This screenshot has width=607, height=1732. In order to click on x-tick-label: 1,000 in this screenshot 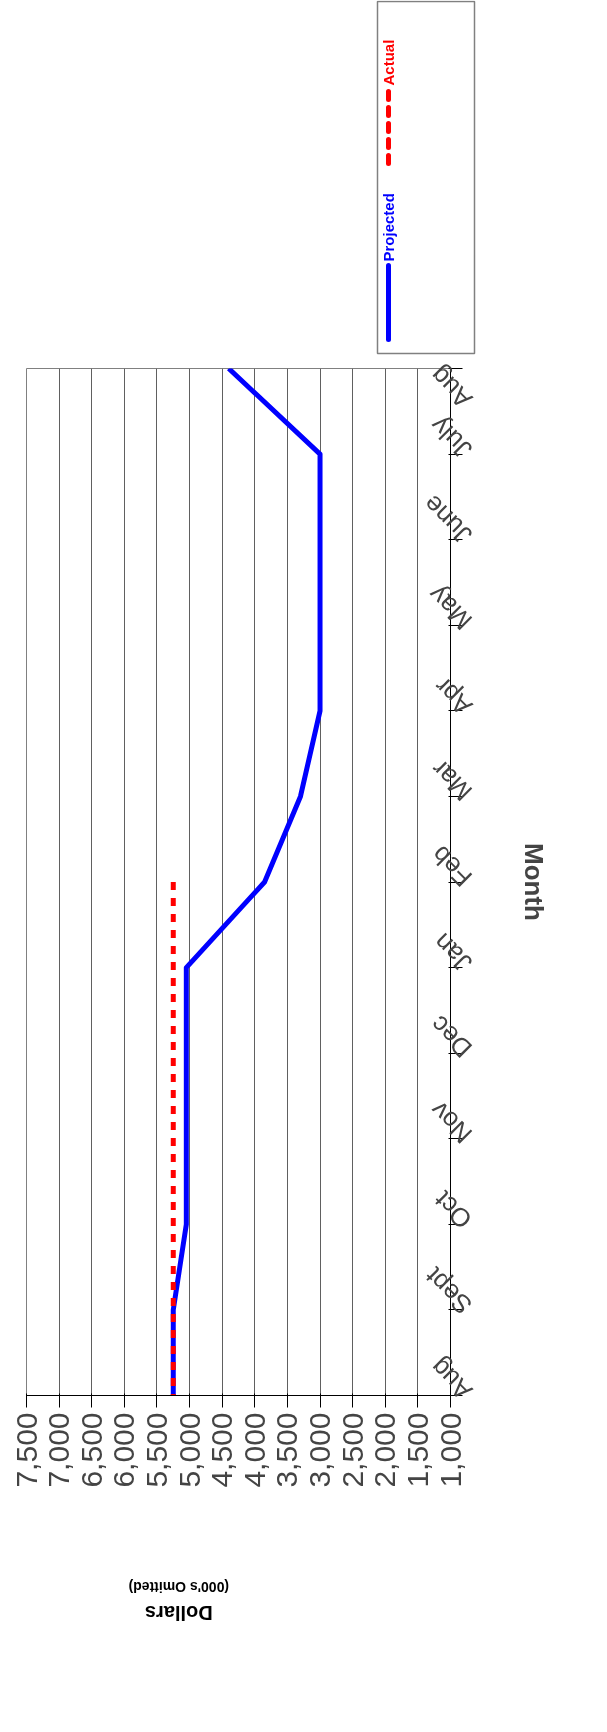, I will do `click(450, 1450)`.